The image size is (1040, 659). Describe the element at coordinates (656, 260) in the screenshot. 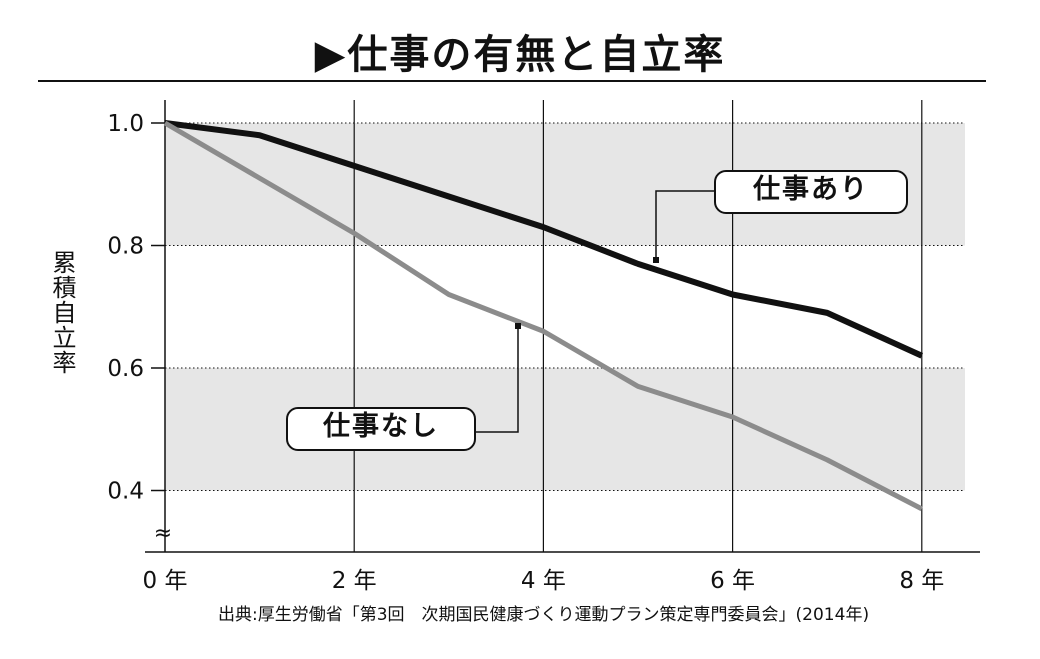

I see `leader-dot-with-job` at that location.